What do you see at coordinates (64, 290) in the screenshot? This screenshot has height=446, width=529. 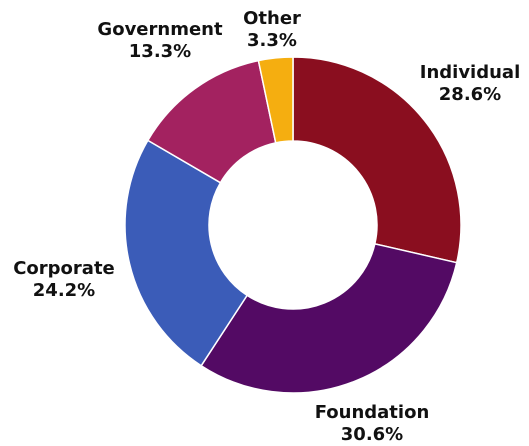 I see `slice-value-corporate: 24.2%` at bounding box center [64, 290].